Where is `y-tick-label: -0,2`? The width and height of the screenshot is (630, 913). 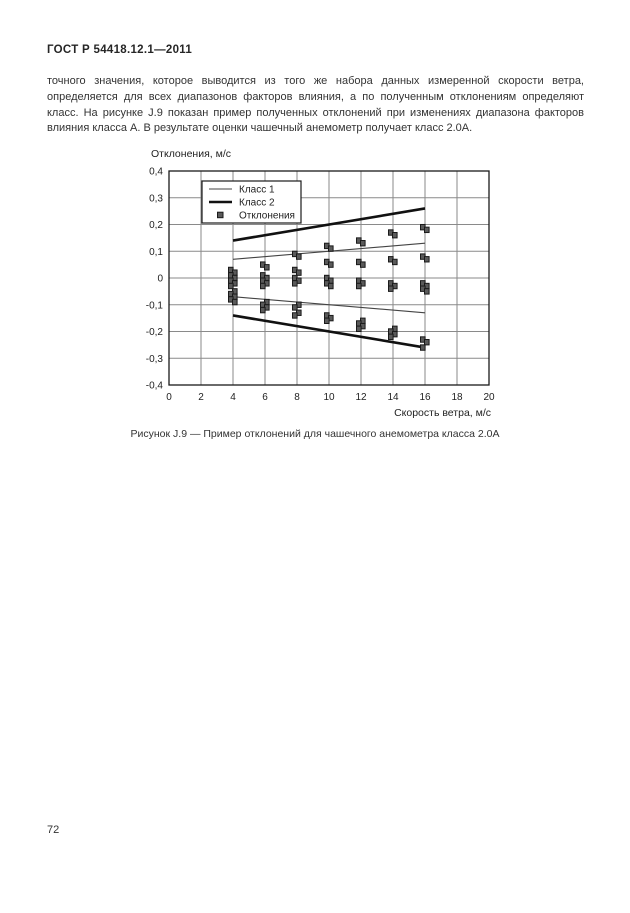
y-tick-label: -0,2 is located at coordinates (155, 332).